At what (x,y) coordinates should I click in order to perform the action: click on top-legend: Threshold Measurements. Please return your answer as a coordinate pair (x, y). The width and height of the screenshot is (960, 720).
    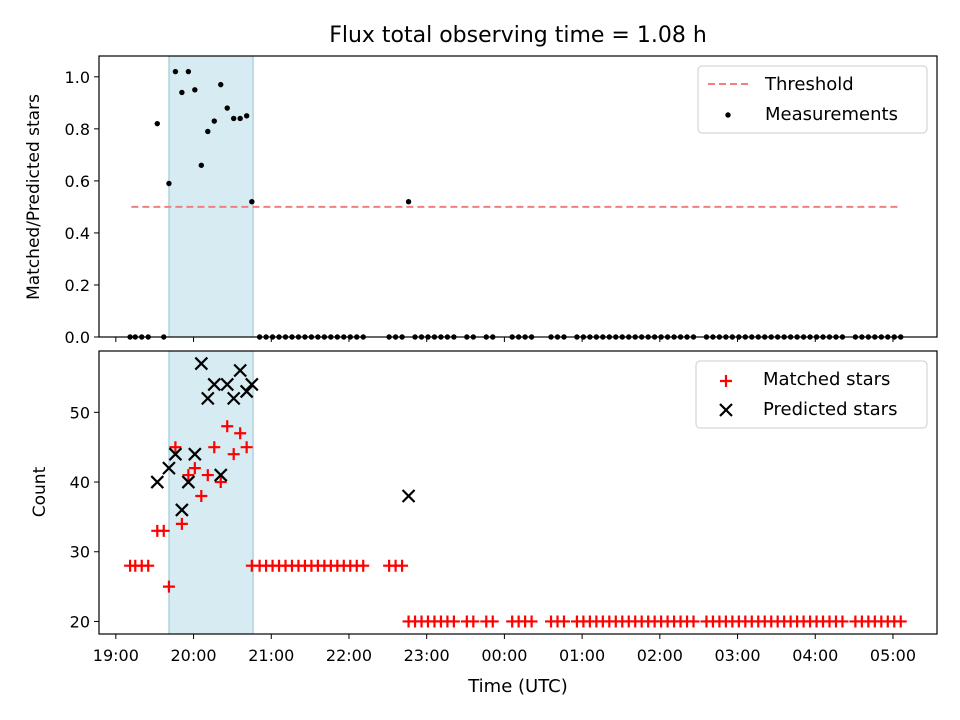
    Looking at the image, I should click on (812, 99).